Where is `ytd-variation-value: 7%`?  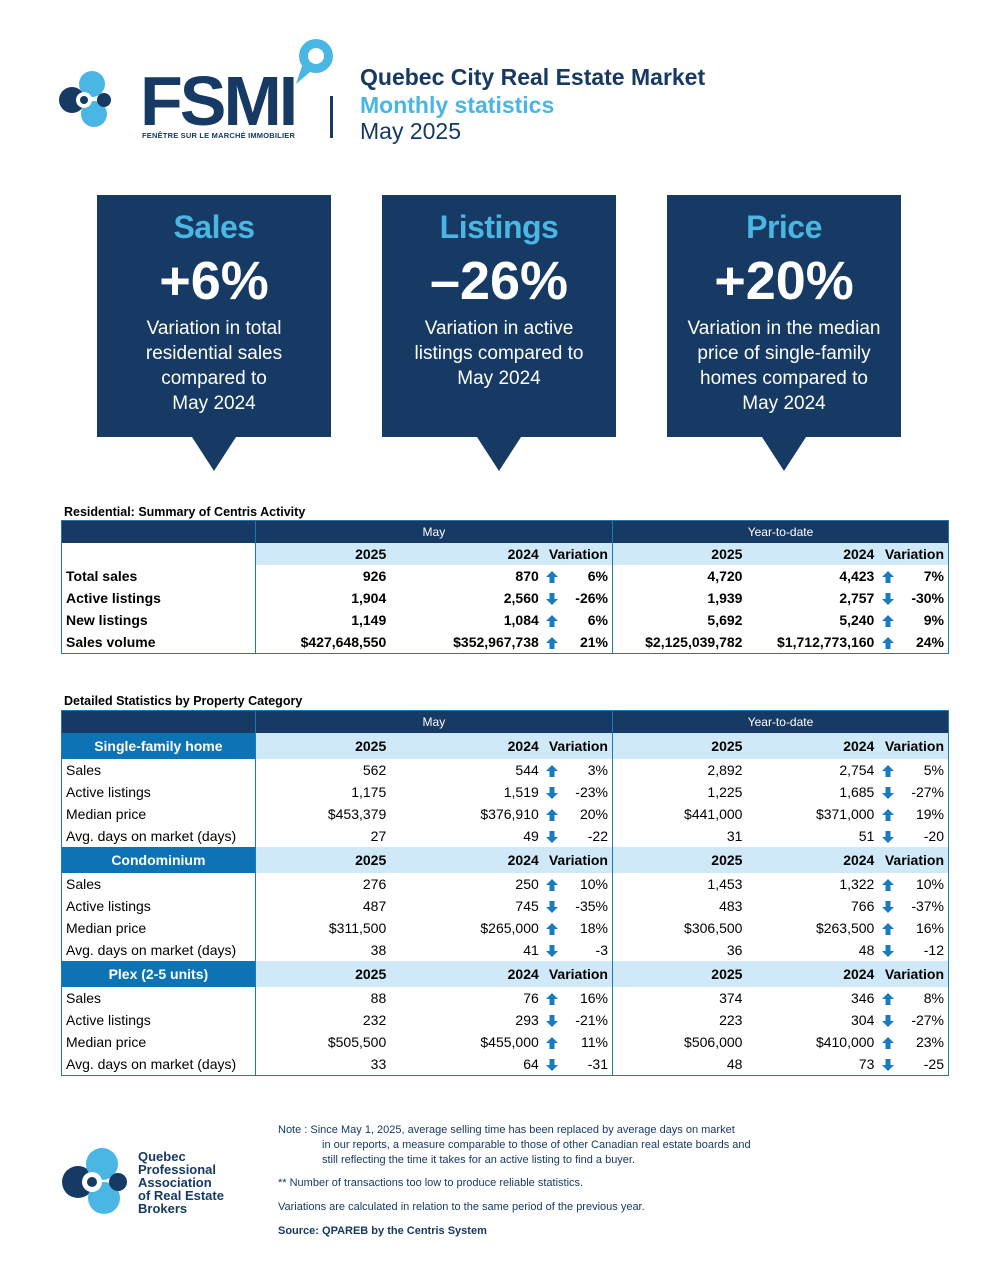
ytd-variation-value: 7% is located at coordinates (933, 576).